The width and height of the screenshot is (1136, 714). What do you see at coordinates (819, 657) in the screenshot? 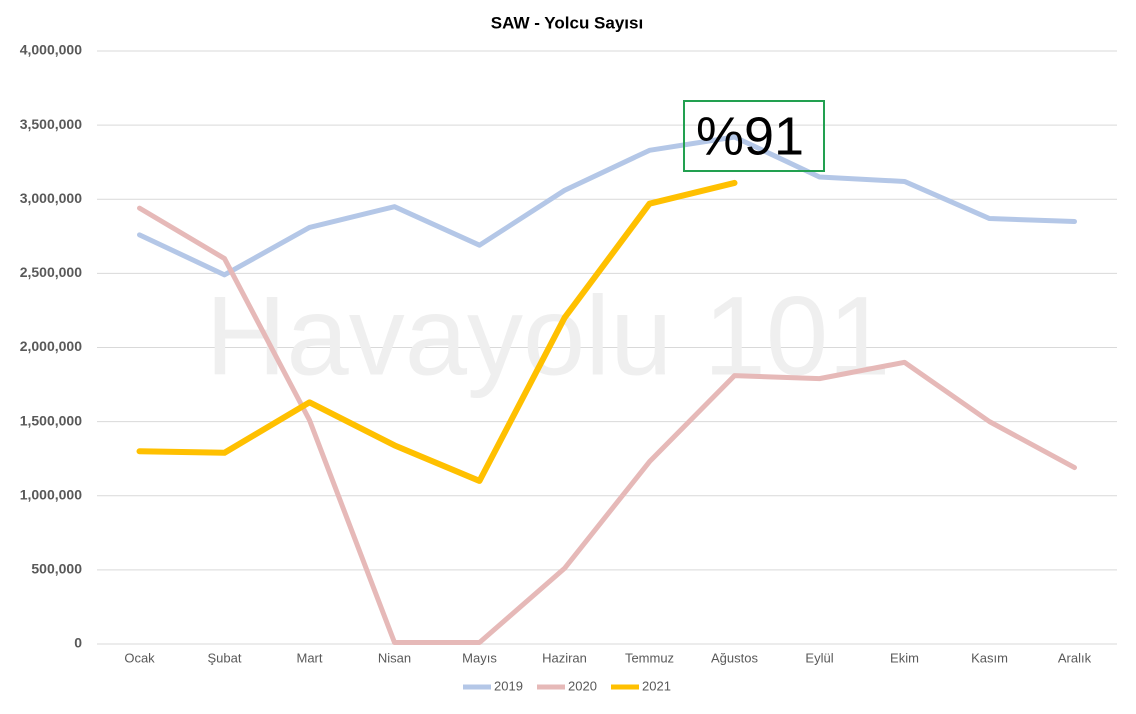
I see `x-tick-label: Eylül` at bounding box center [819, 657].